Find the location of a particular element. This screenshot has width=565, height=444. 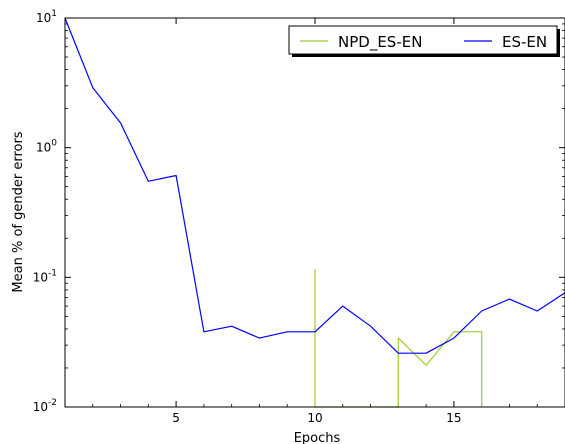

x-axis-title: Epochs is located at coordinates (317, 437).